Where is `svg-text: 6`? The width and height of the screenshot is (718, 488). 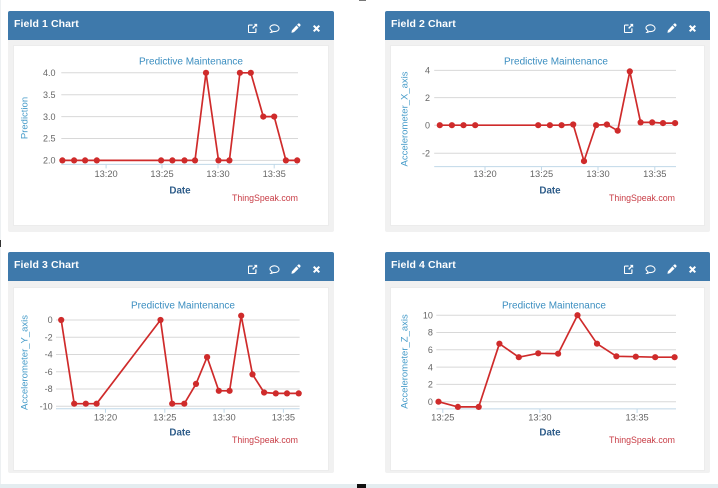 svg-text: 6 is located at coordinates (430, 350).